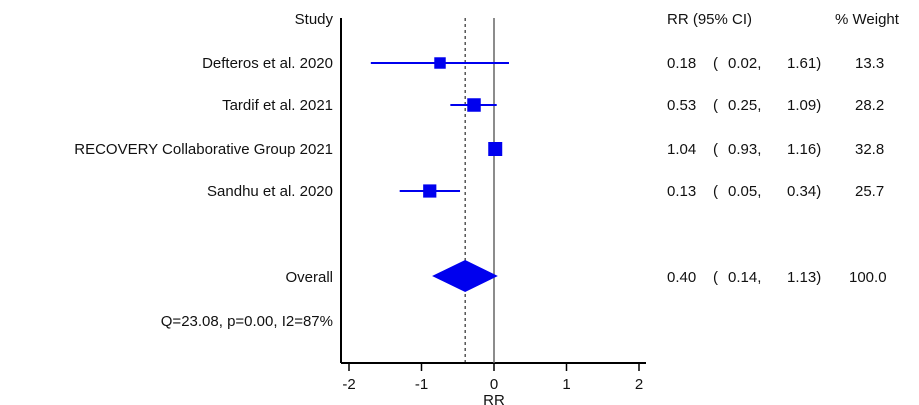  What do you see at coordinates (804, 105) in the screenshot?
I see `study-ci-upper: 1.09)` at bounding box center [804, 105].